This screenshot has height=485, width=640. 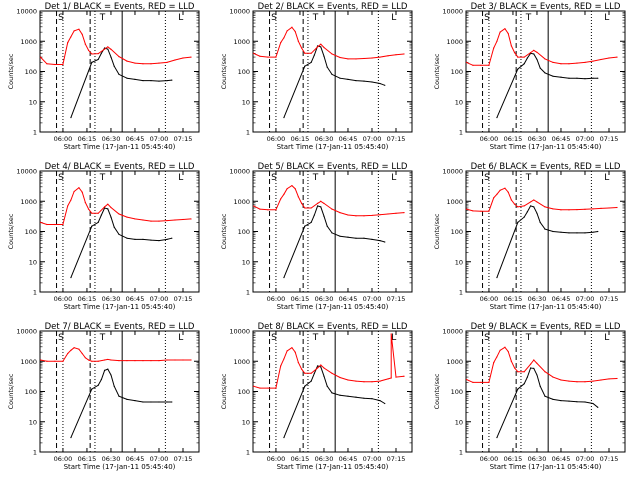 What do you see at coordinates (333, 167) in the screenshot?
I see `panel-title: Det 5/ BLACK = Events, RED = LLD` at bounding box center [333, 167].